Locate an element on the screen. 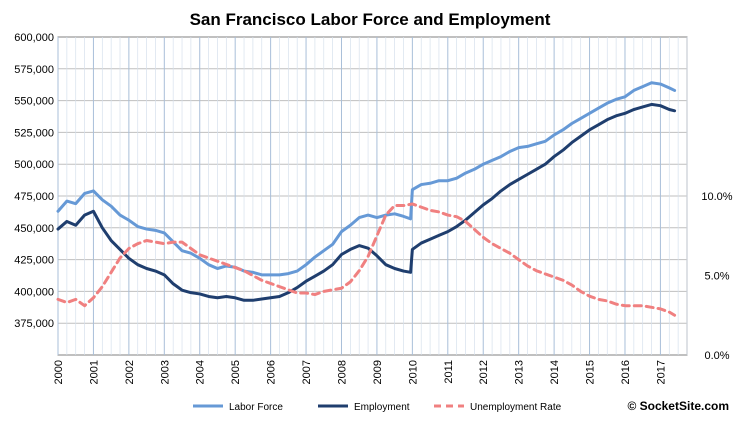 The height and width of the screenshot is (423, 738). x-tick-label: 2013 is located at coordinates (520, 372).